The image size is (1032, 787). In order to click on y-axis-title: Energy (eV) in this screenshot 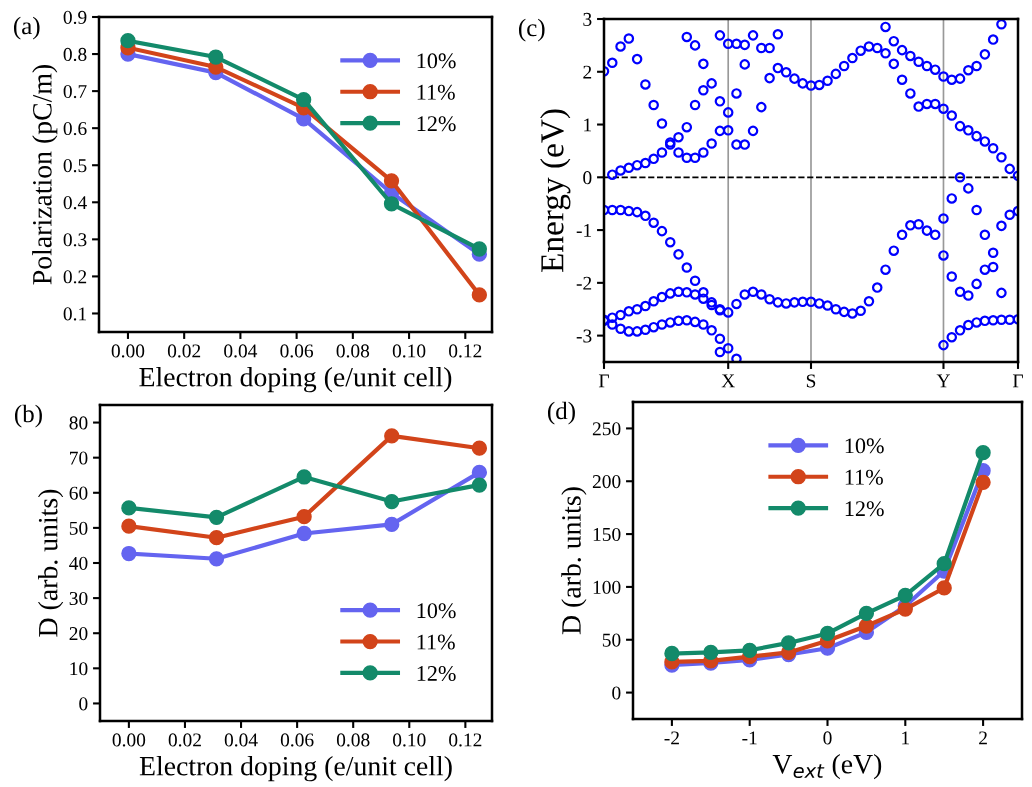, I will do `click(555, 191)`.